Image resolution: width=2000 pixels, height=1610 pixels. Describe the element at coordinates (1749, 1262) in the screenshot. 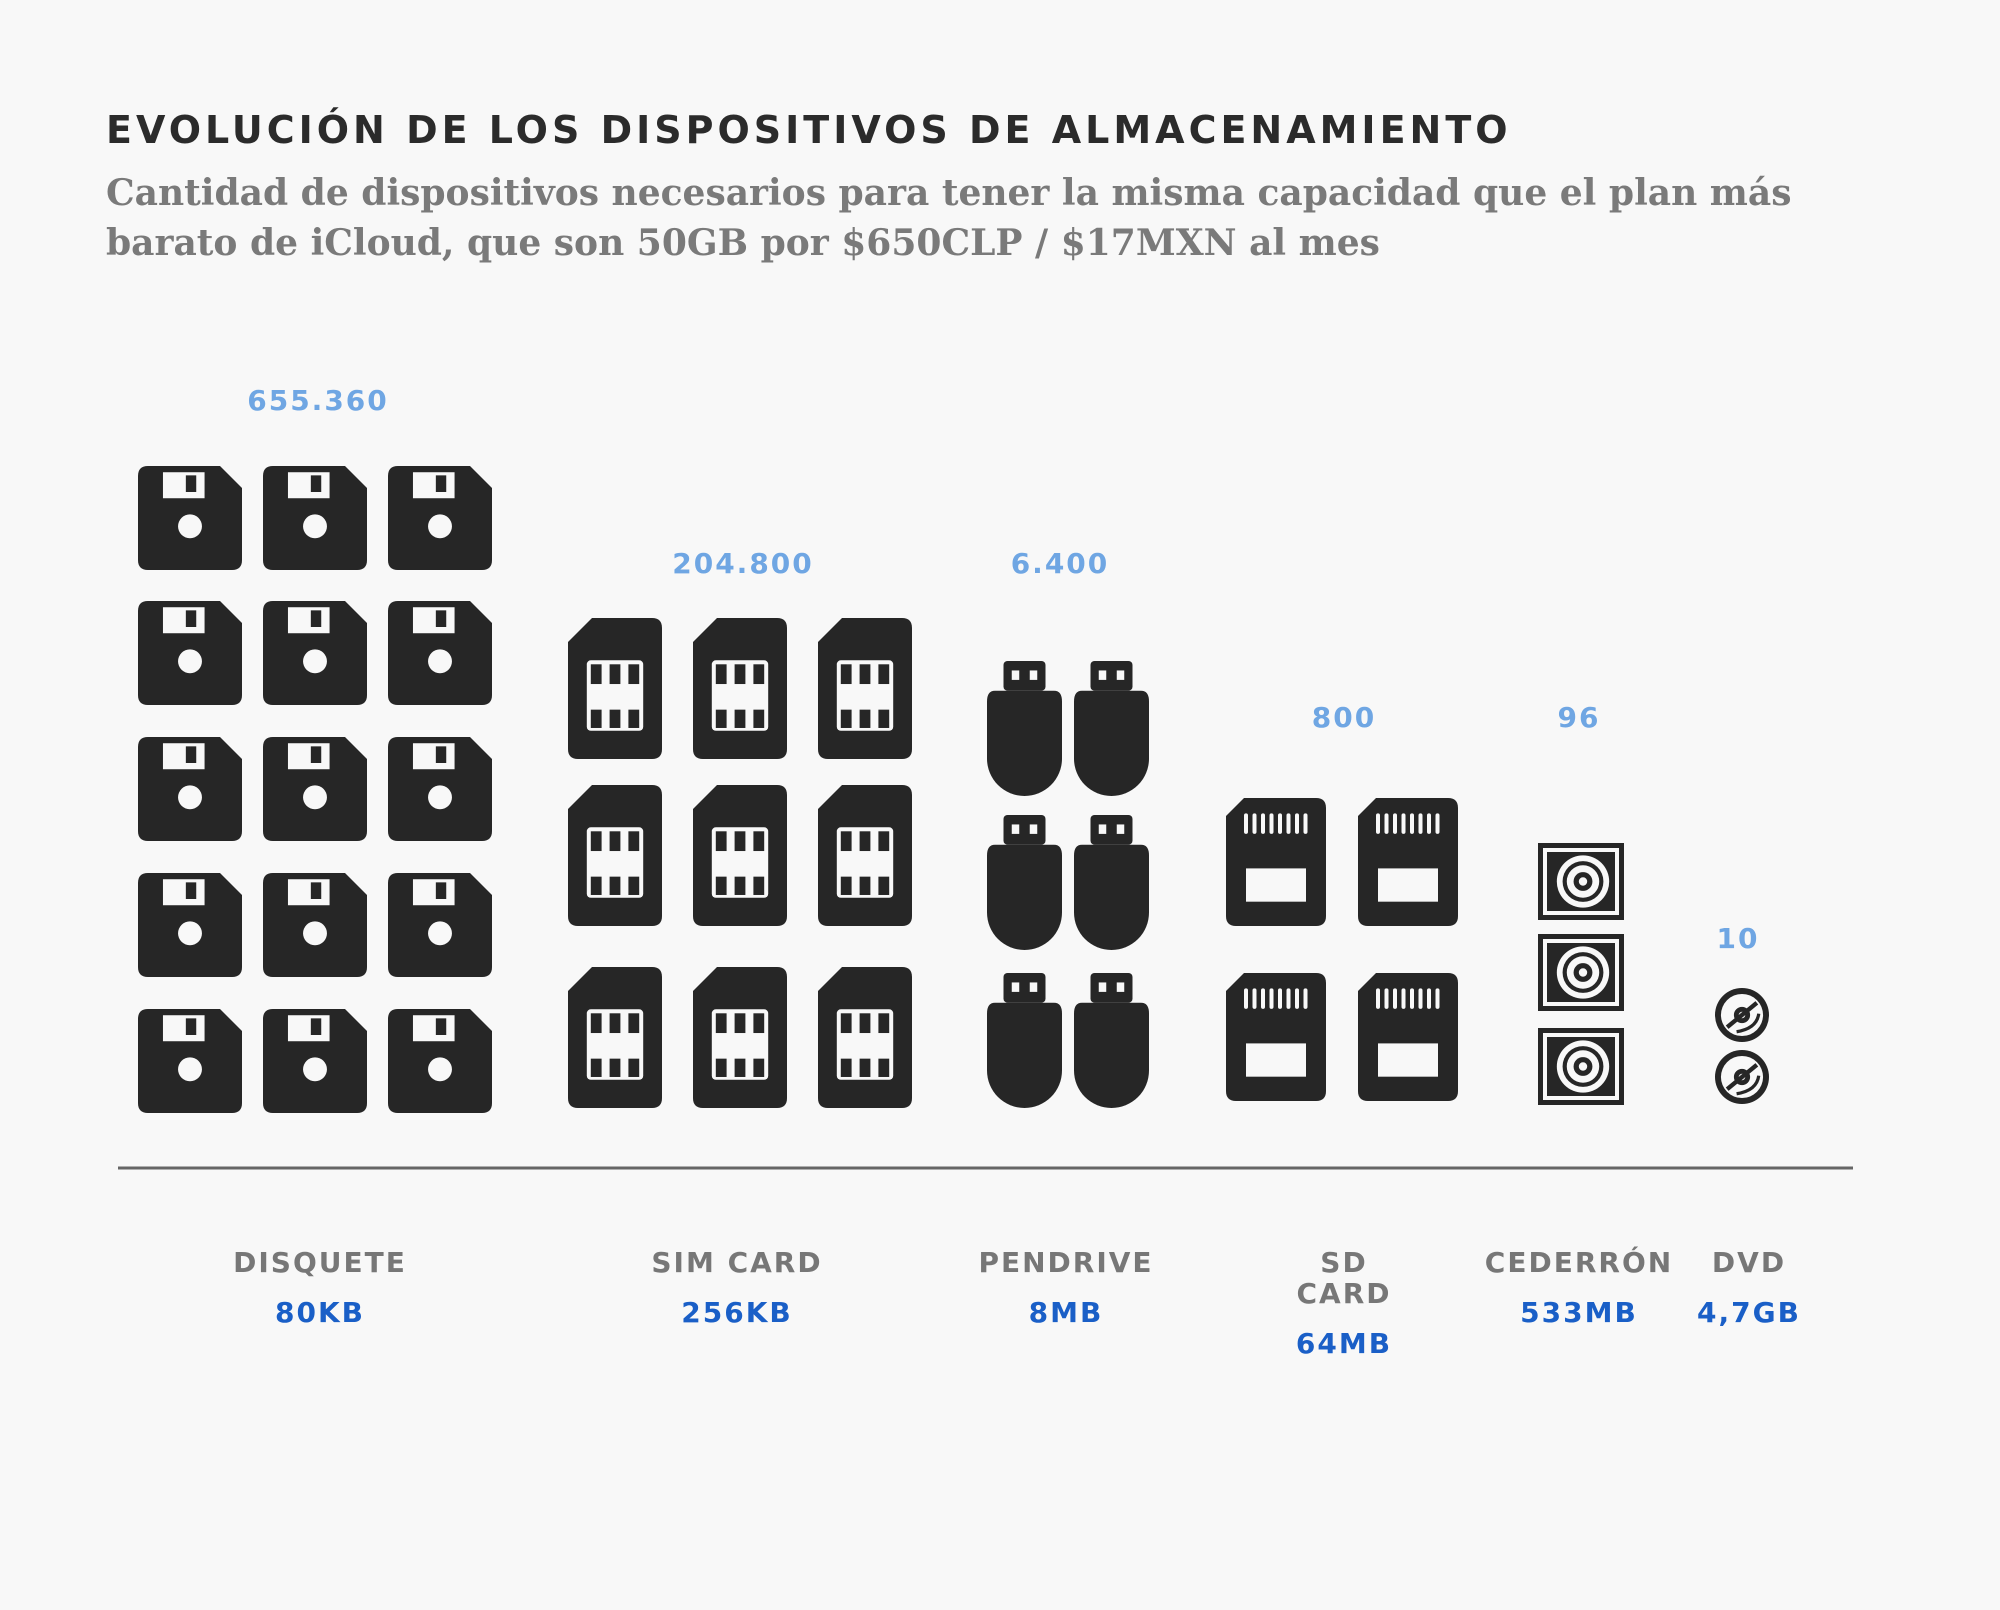

I see `category-label: DVD` at that location.